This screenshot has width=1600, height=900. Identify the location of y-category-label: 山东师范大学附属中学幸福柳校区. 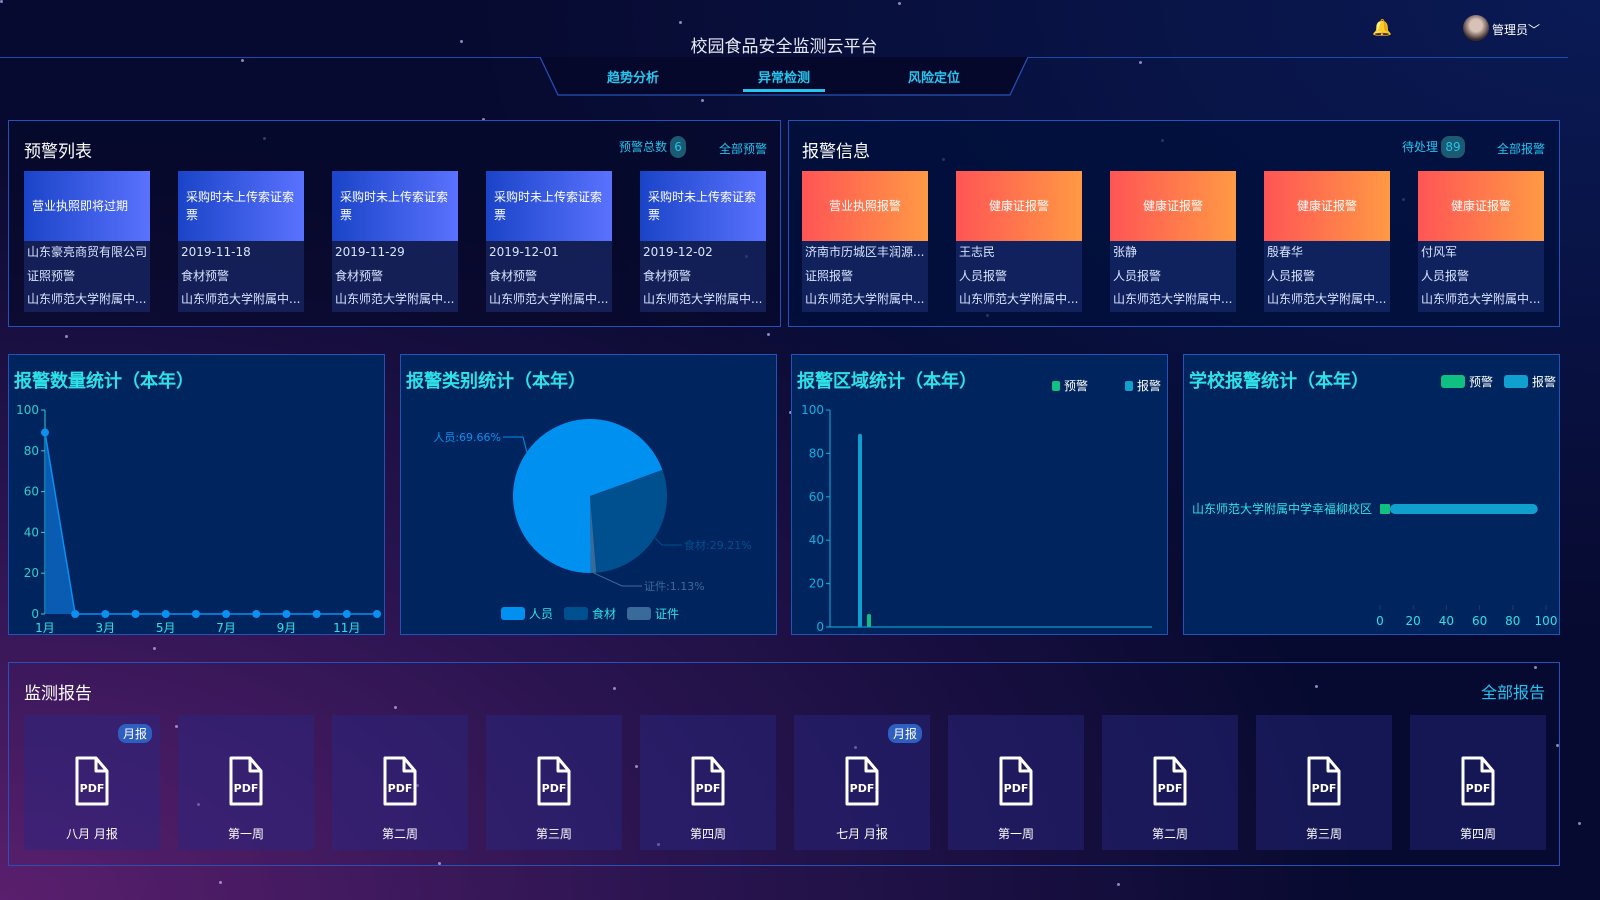
(1282, 508).